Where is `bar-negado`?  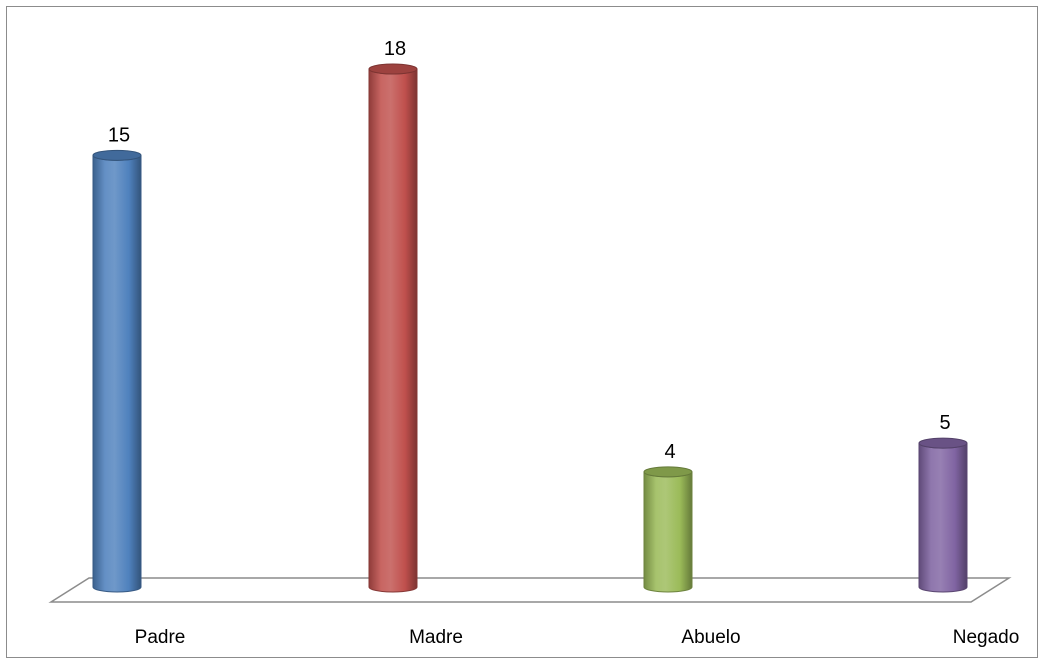 bar-negado is located at coordinates (943, 517).